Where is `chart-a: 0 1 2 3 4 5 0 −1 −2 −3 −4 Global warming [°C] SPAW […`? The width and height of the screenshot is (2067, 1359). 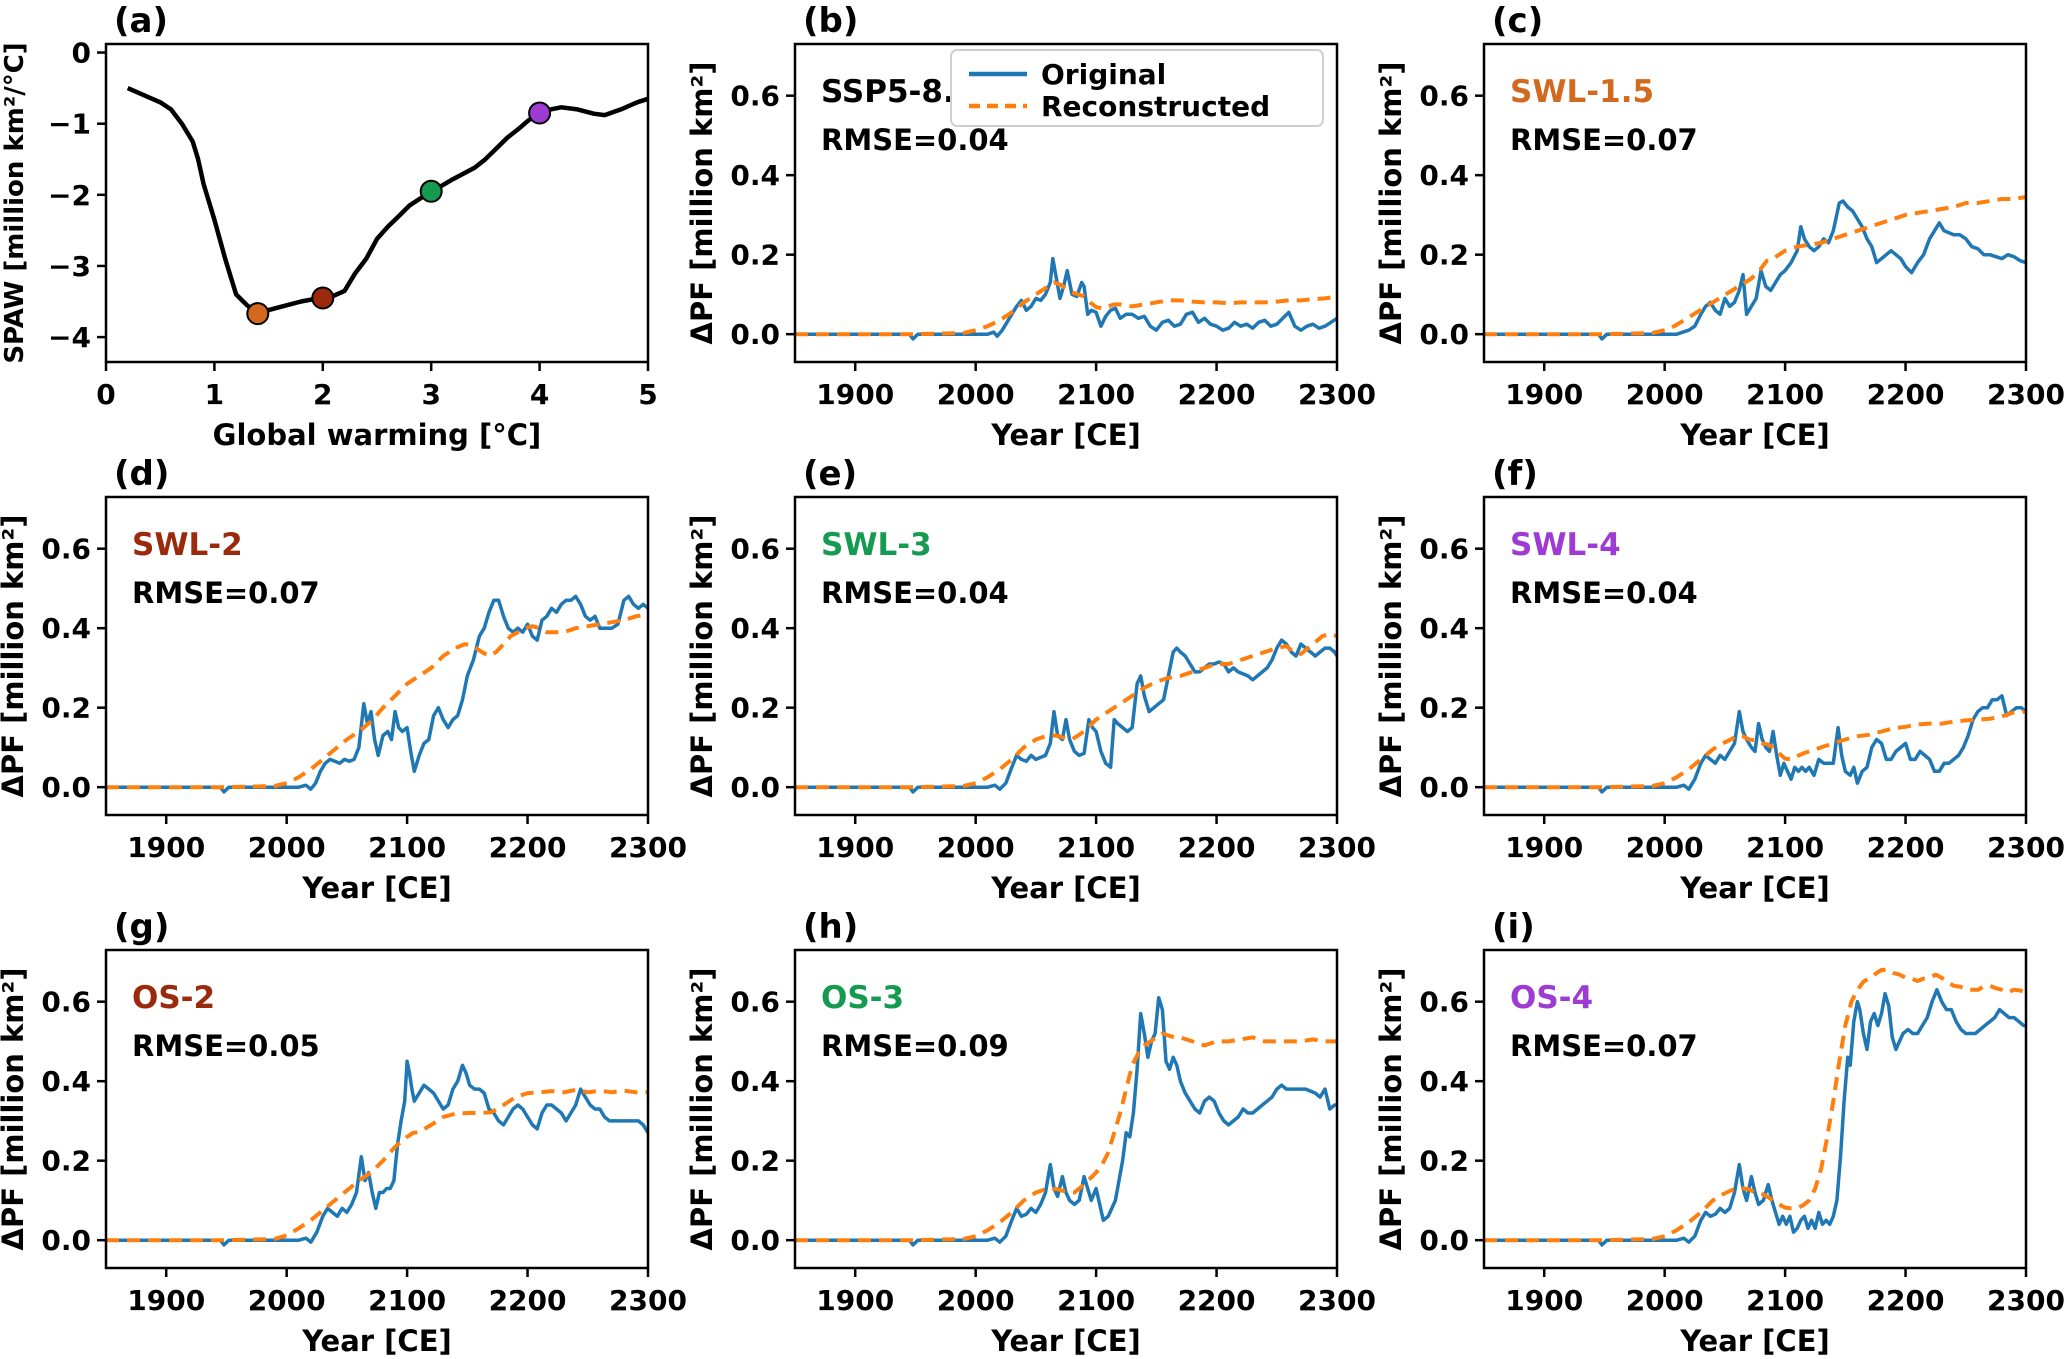 chart-a: 0 1 2 3 4 5 0 −1 −2 −3 −4 Global warming [°C] SPAW [… is located at coordinates (329, 226).